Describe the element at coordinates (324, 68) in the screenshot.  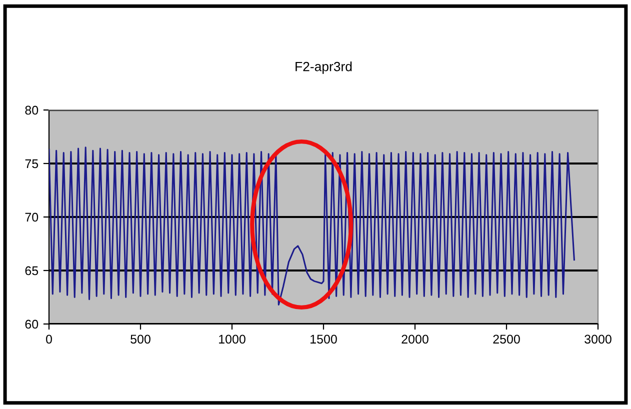
I see `chart-title: F2-apr3rd` at that location.